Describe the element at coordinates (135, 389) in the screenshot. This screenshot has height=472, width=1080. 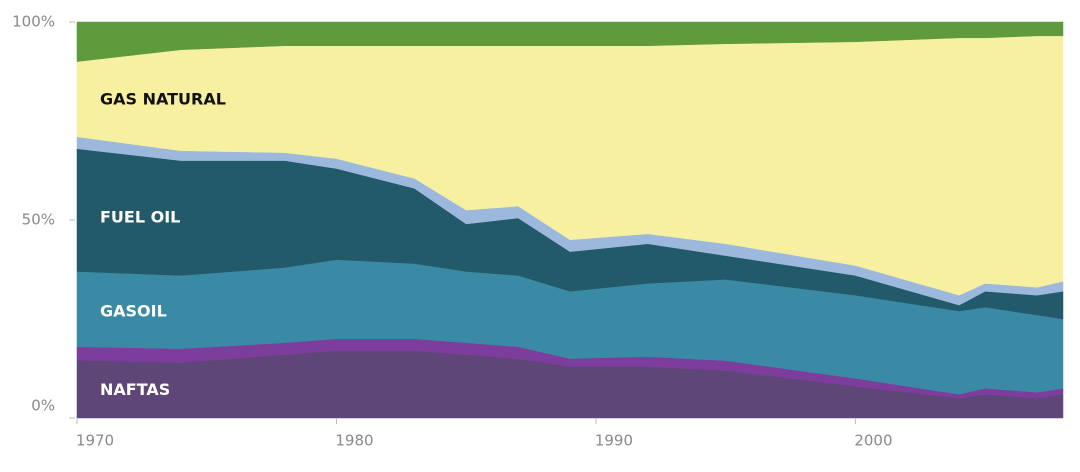
I see `series-label: NAFTAS` at that location.